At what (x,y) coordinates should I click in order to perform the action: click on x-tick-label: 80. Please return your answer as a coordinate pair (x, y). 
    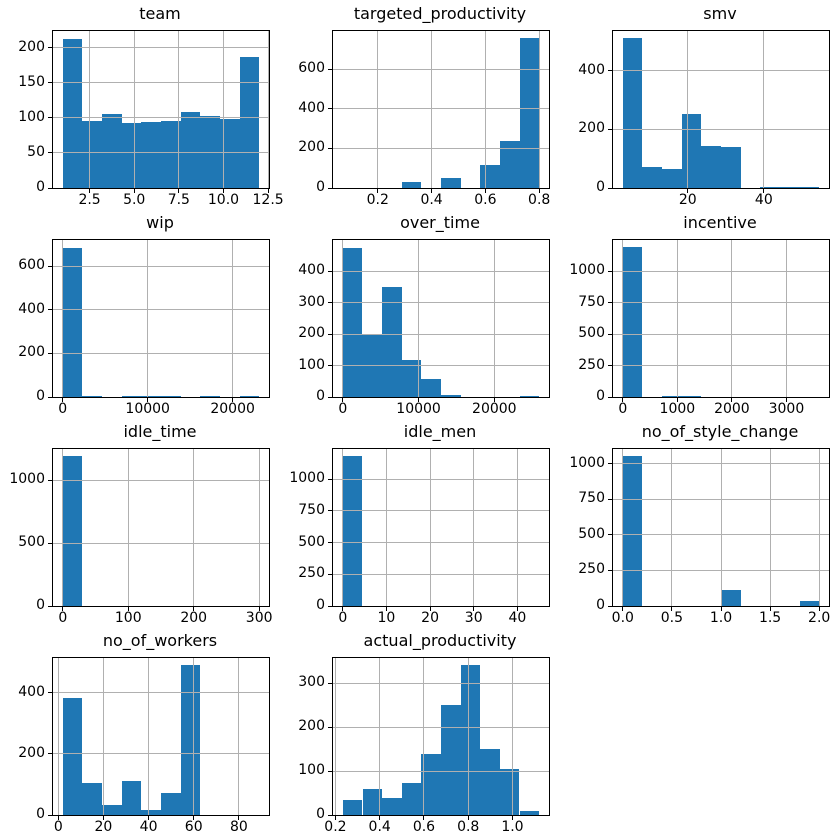
    Looking at the image, I should click on (238, 827).